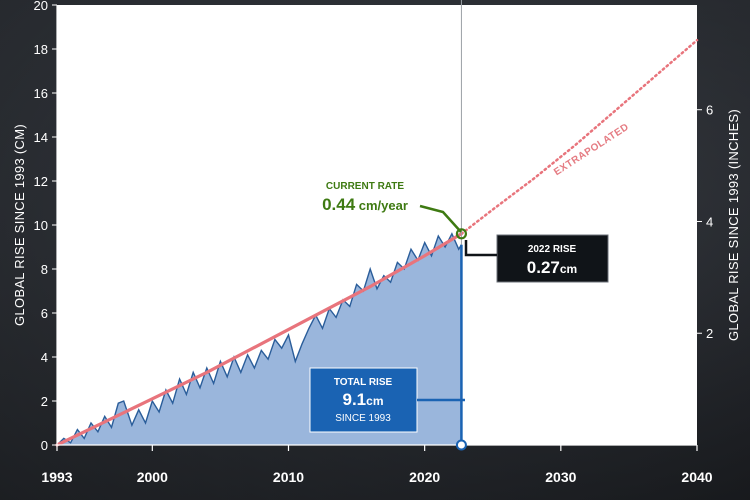  I want to click on y-tick-label: 14, so click(41, 137).